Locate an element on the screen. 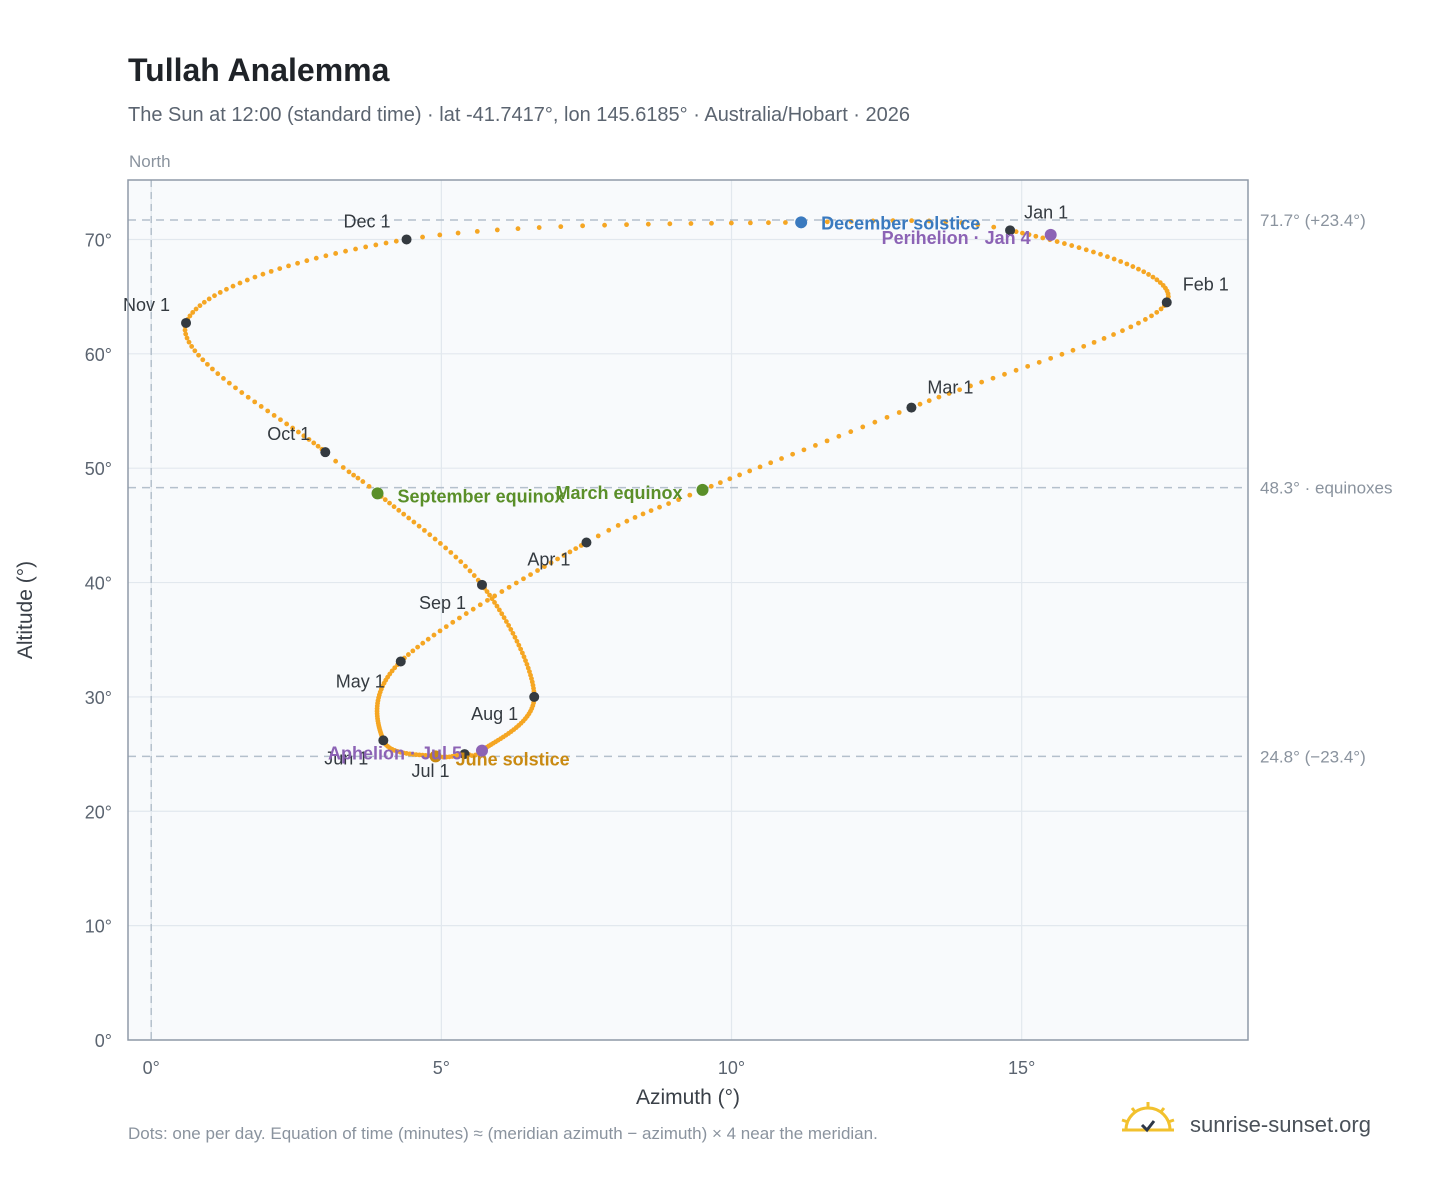  month-label-jul-1: Jul 1 is located at coordinates (431, 771).